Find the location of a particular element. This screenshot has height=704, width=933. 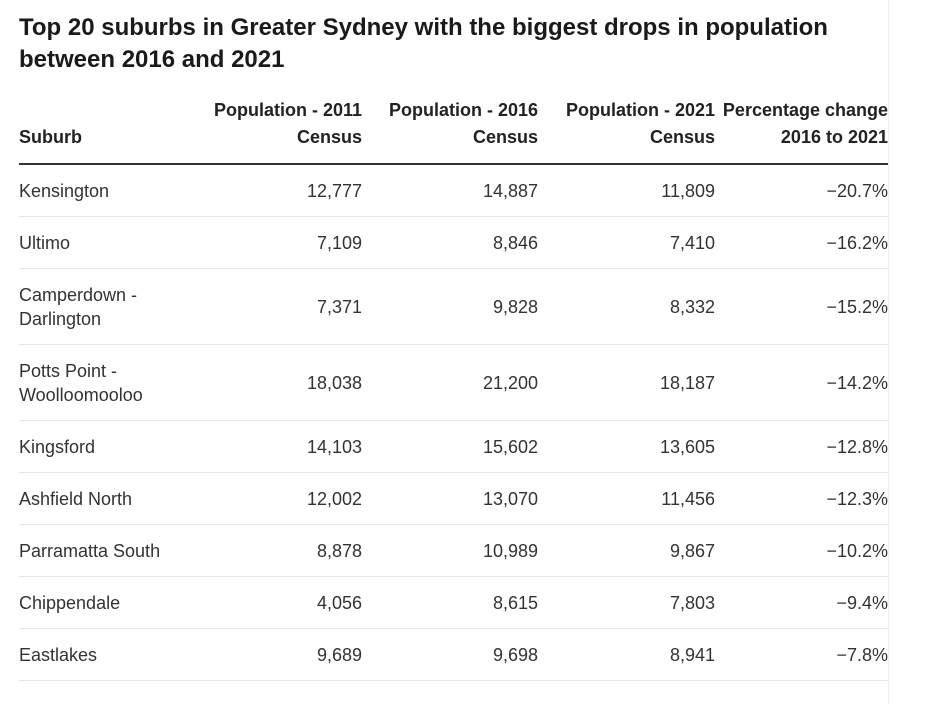

population-2011-cell: 4,056 is located at coordinates (283, 602).